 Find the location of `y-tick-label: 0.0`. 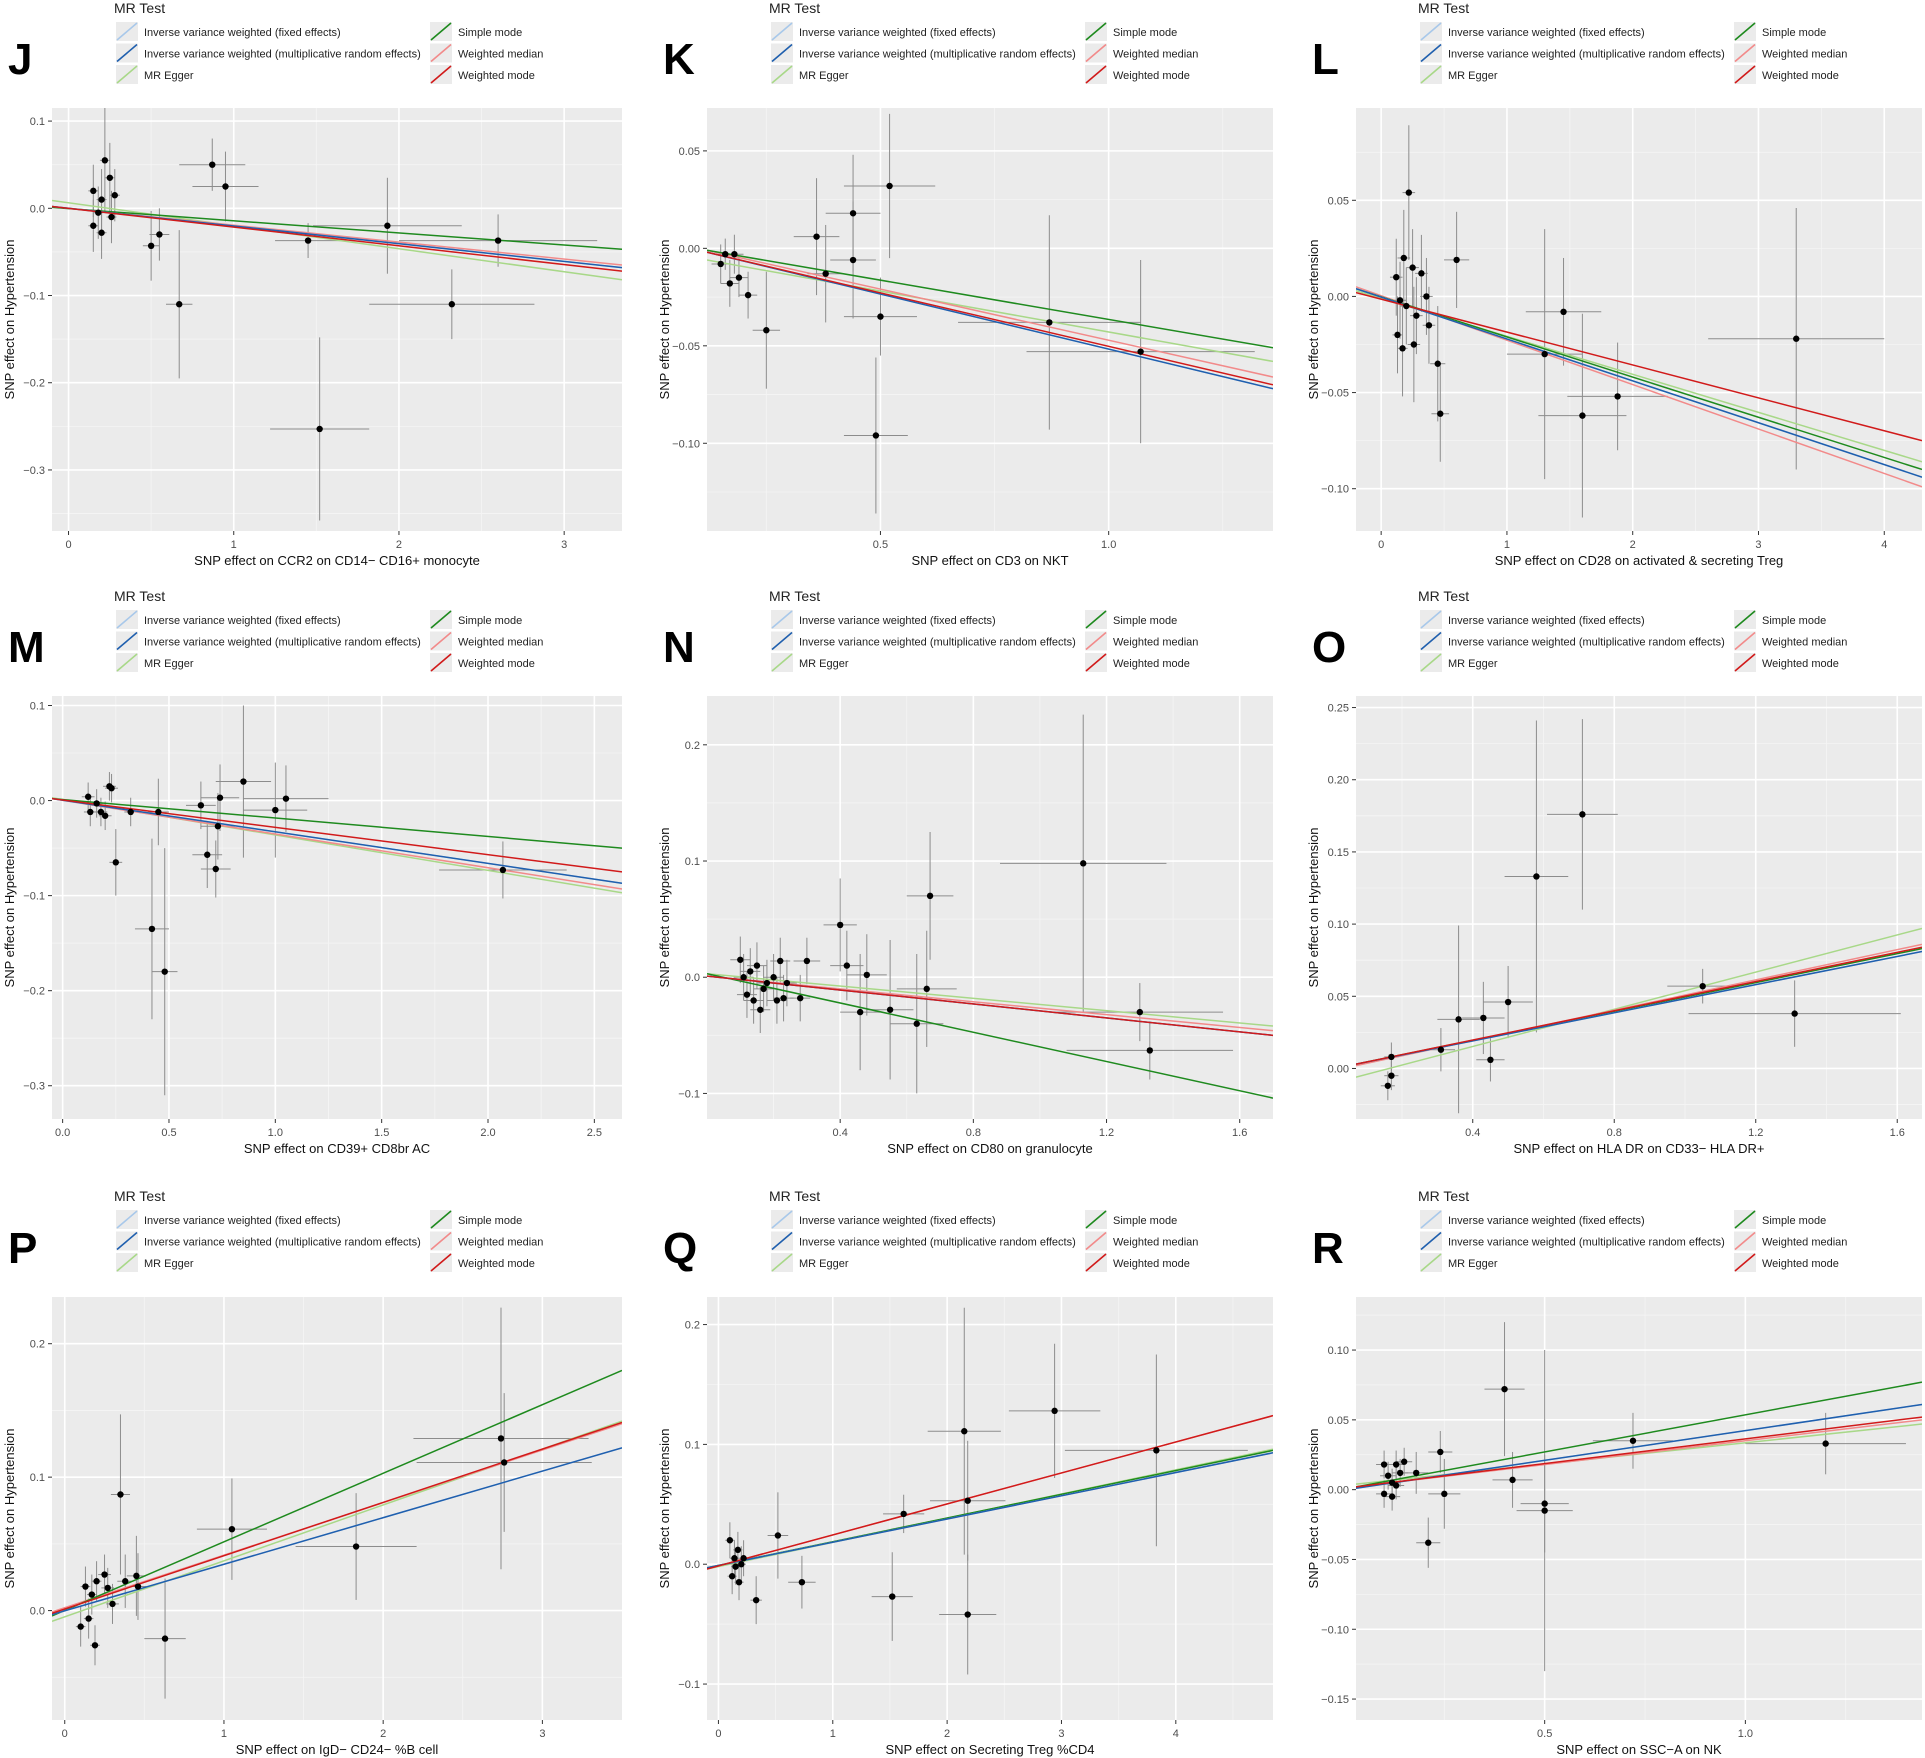

y-tick-label: 0.0 is located at coordinates (692, 1565).